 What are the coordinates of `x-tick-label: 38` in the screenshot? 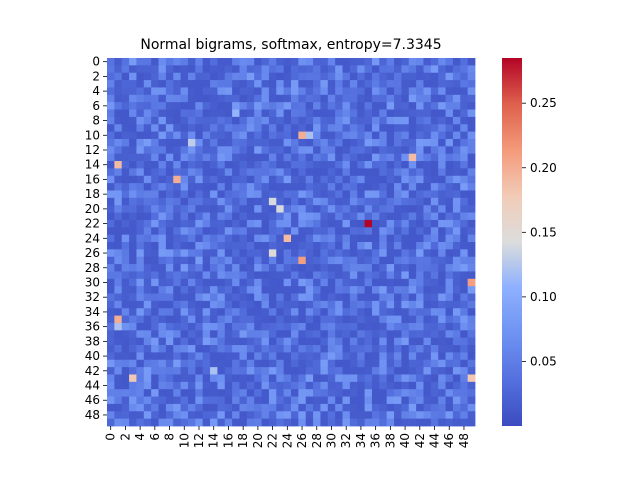 It's located at (390, 440).